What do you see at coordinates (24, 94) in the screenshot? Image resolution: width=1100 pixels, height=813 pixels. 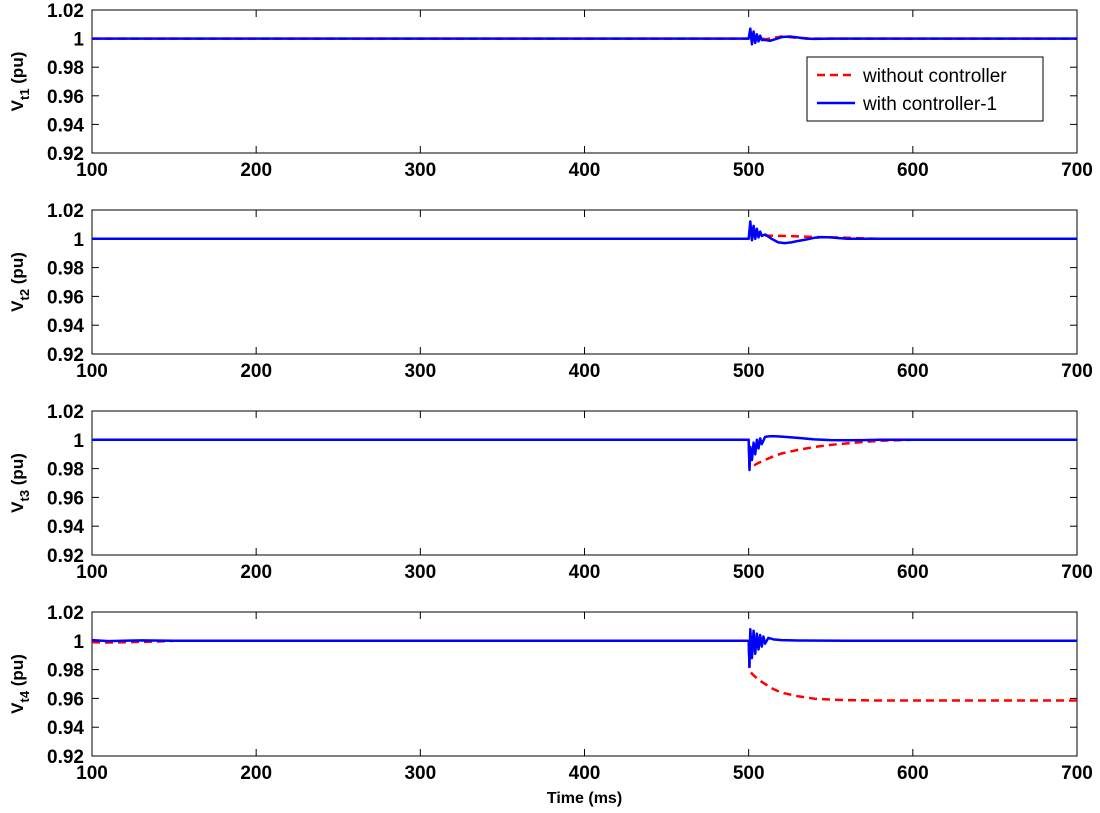 I see `y-axis-label-subscript: t1` at bounding box center [24, 94].